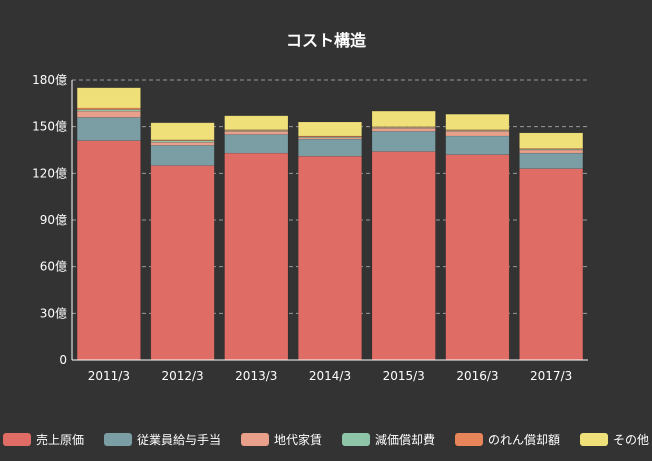 This screenshot has width=652, height=461. Describe the element at coordinates (405, 439) in the screenshot. I see `legend-label: 減価償却費` at that location.